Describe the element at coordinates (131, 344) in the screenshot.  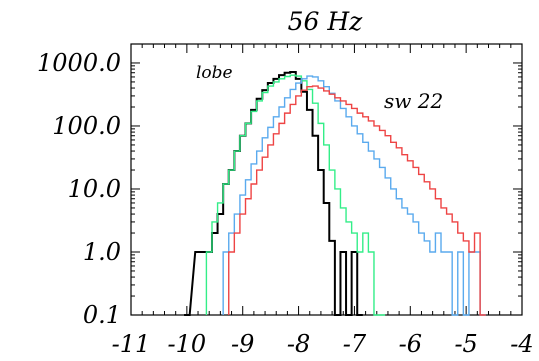
I see `x-tick-label: -11` at that location.